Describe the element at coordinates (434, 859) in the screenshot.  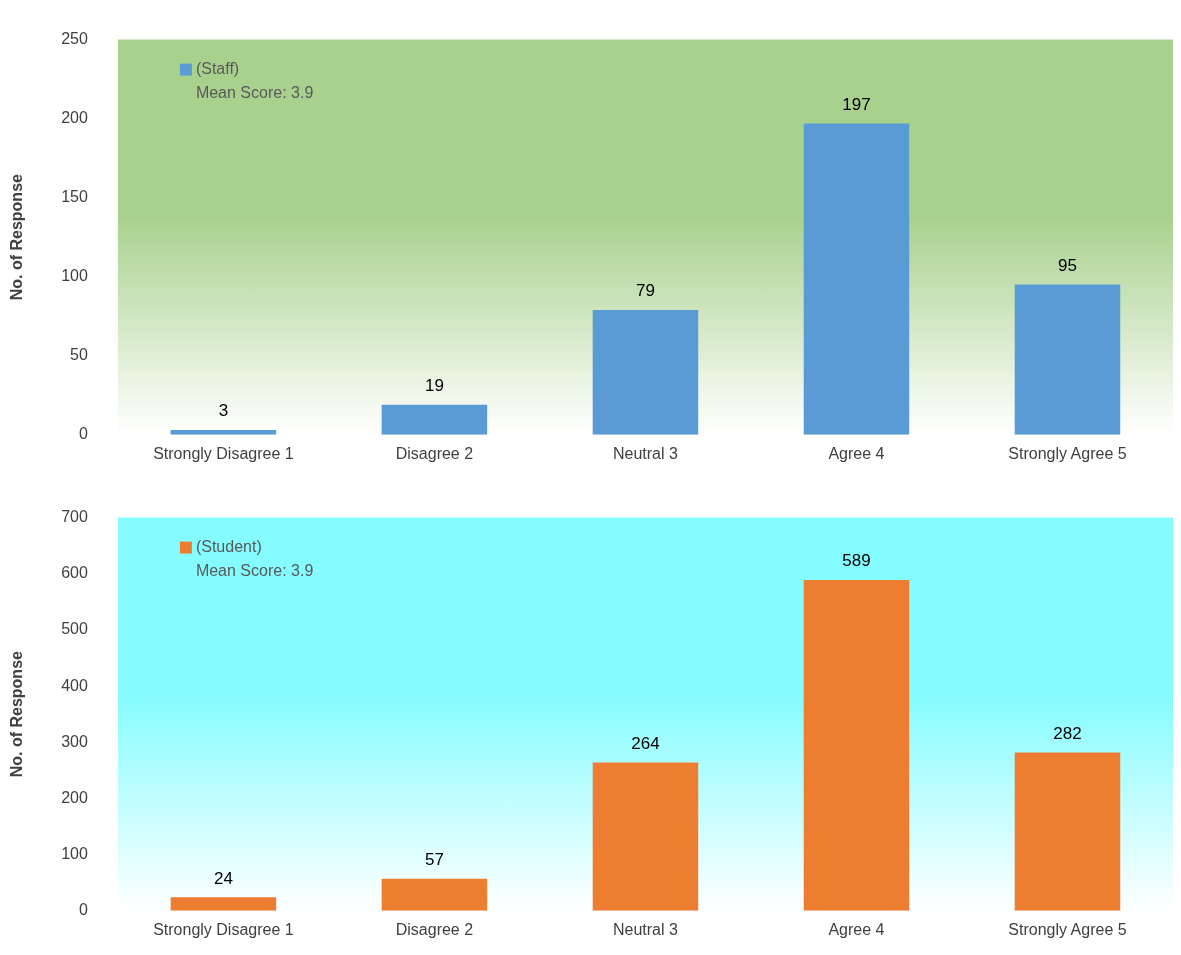
I see `data-label: 57` at that location.